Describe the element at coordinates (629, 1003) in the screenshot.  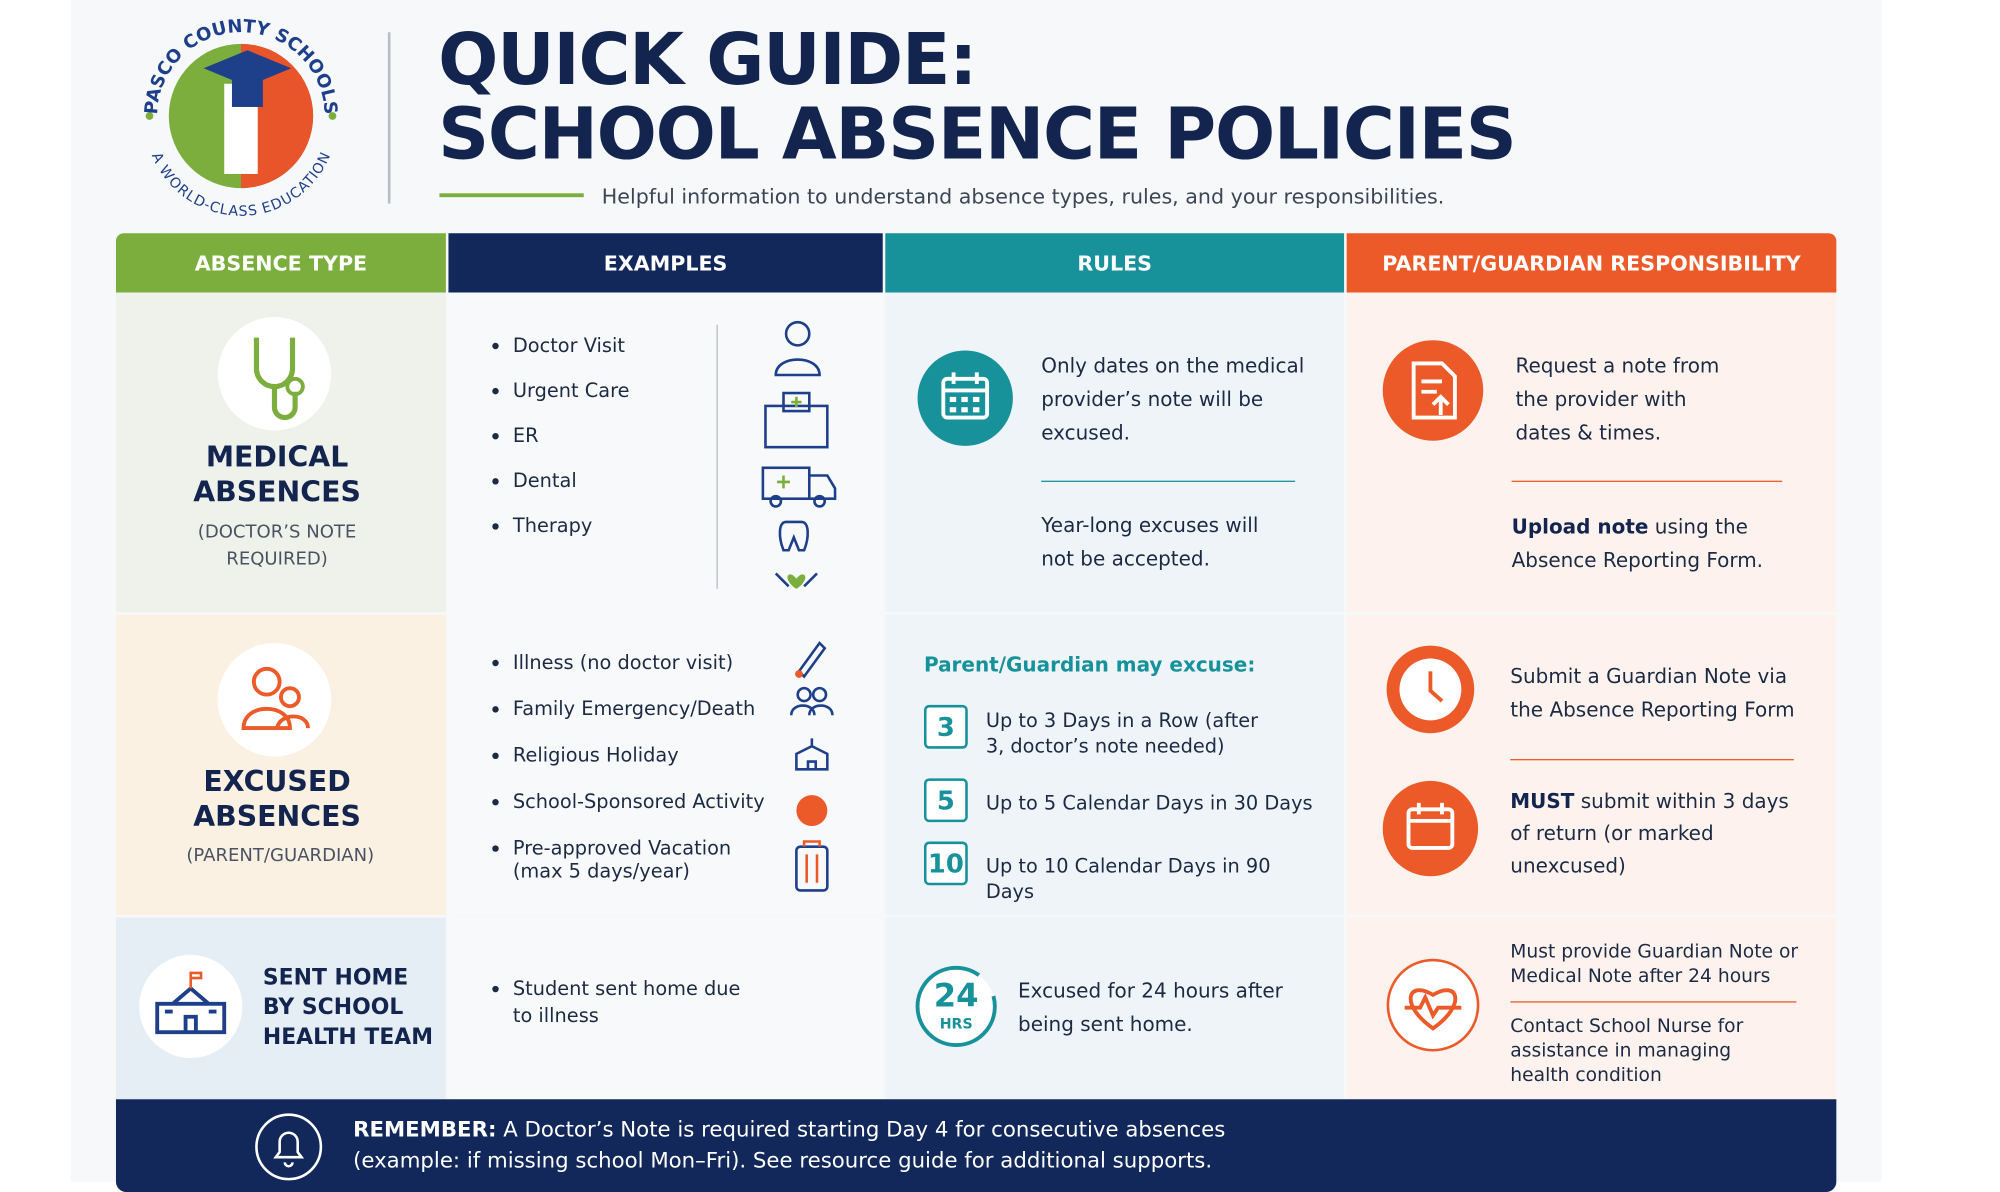
I see `example-item: Student sent home due to illness` at that location.